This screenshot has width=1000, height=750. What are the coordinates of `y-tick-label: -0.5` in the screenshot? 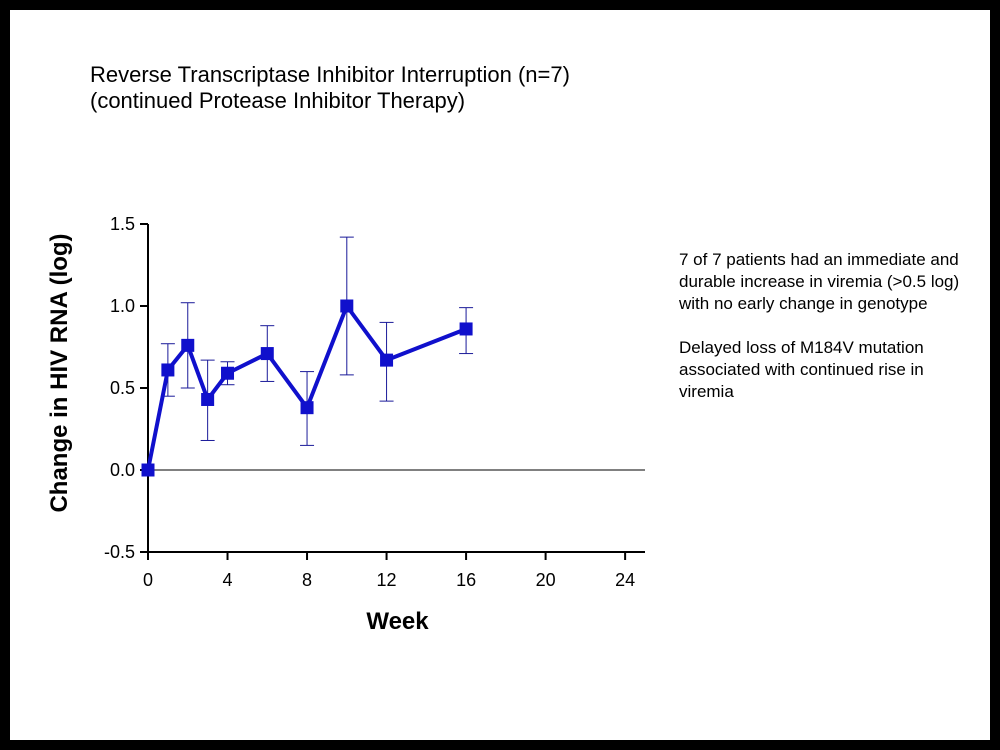 It's located at (119, 552).